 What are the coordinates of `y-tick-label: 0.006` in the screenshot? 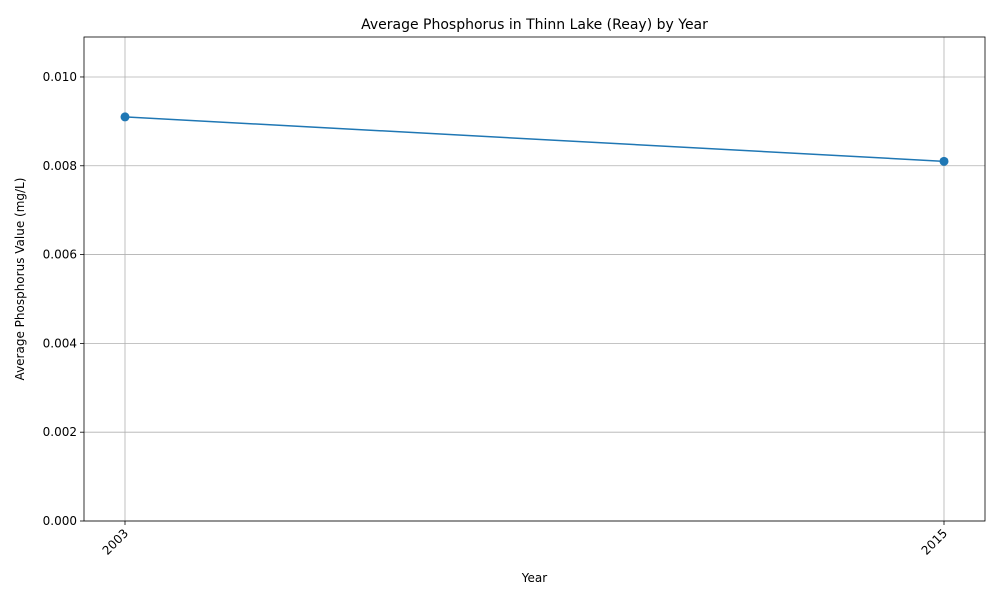 It's located at (60, 255).